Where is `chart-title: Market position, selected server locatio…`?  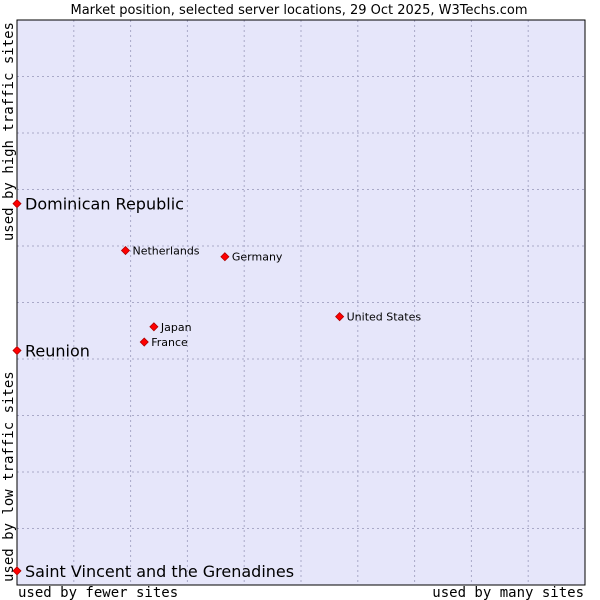 chart-title: Market position, selected server locatio… is located at coordinates (298, 10).